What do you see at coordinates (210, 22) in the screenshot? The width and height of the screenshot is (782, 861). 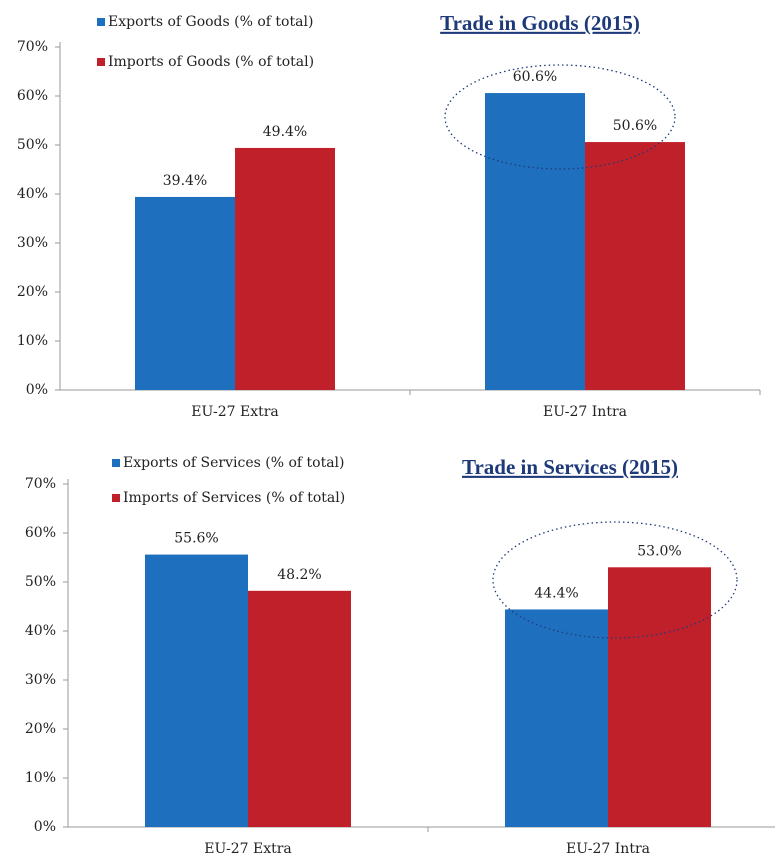 I see `legend-label: Exports of Goods (% of total)` at bounding box center [210, 22].